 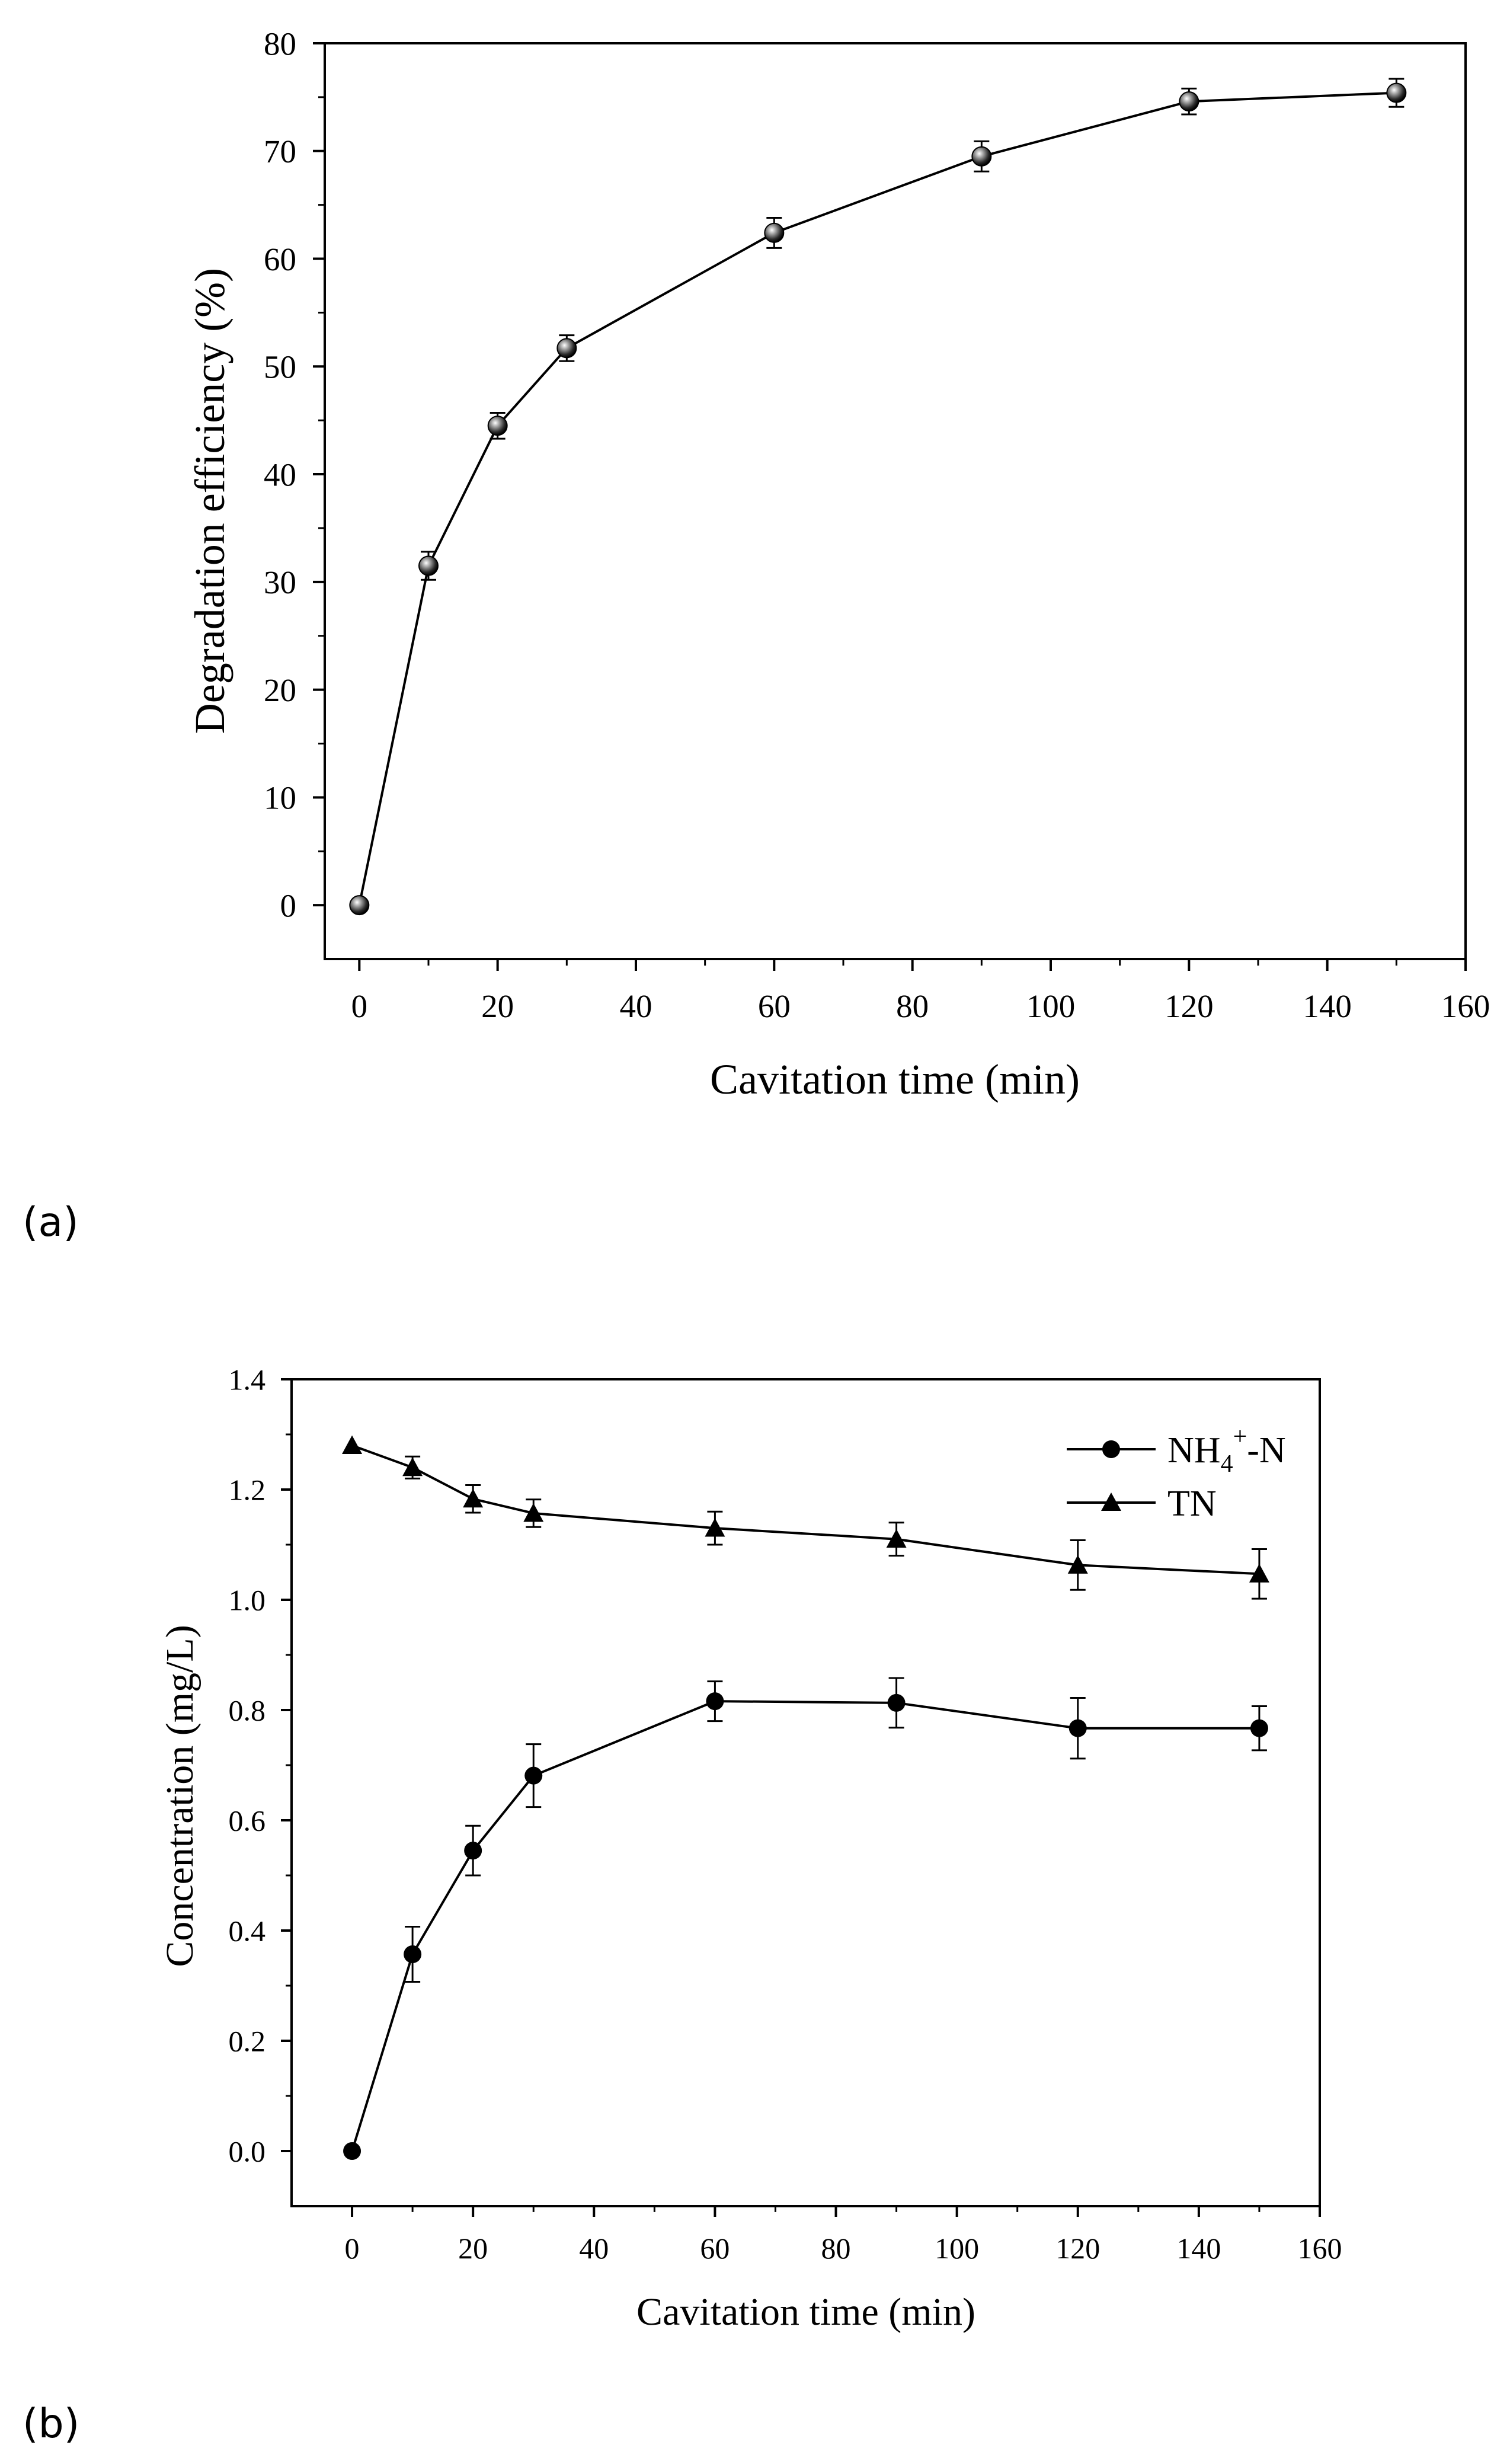 I want to click on legend-marker-nh4-n, so click(x=1111, y=1449).